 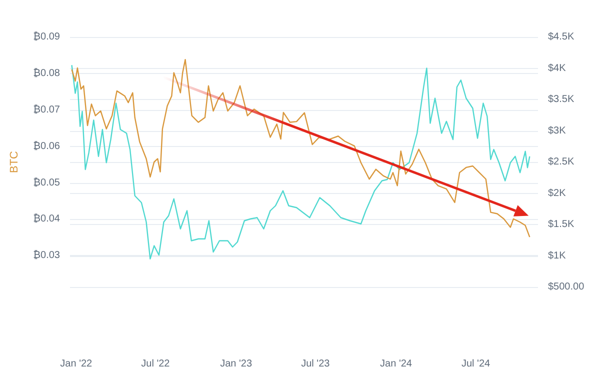 I want to click on x-tick-label: Jan '23, so click(x=236, y=364).